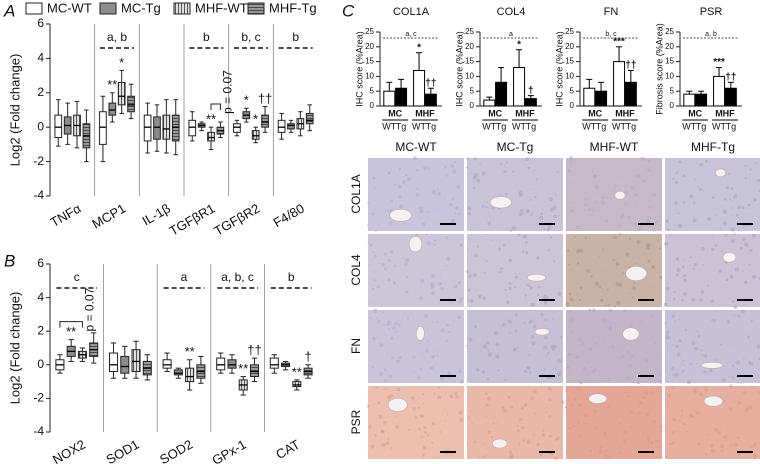 This screenshot has width=760, height=464. Describe the element at coordinates (190, 351) in the screenshot. I see `significance: **` at that location.